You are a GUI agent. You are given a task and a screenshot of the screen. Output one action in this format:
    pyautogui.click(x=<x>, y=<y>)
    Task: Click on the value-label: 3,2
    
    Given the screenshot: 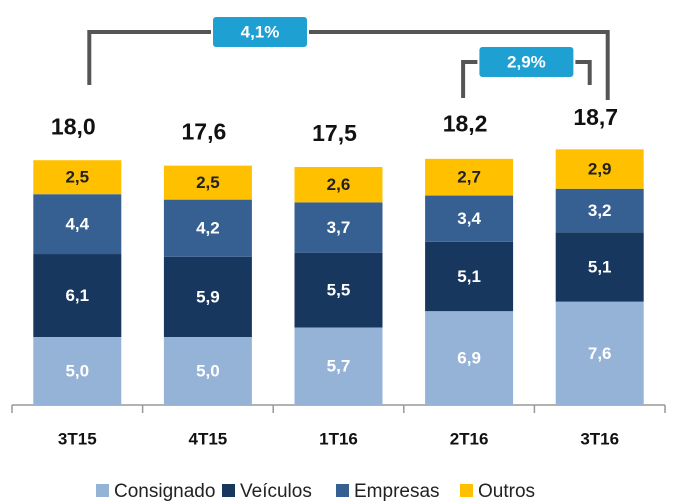 What is the action you would take?
    pyautogui.click(x=600, y=210)
    